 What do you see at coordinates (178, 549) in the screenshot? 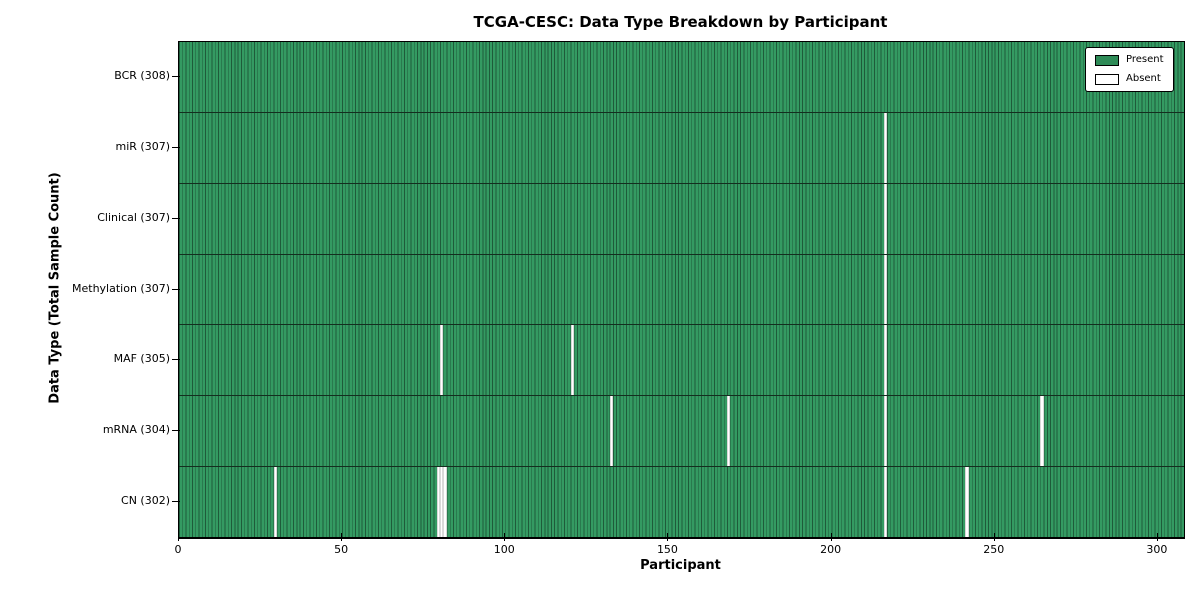
I see `x-tick-label: 0` at bounding box center [178, 549].